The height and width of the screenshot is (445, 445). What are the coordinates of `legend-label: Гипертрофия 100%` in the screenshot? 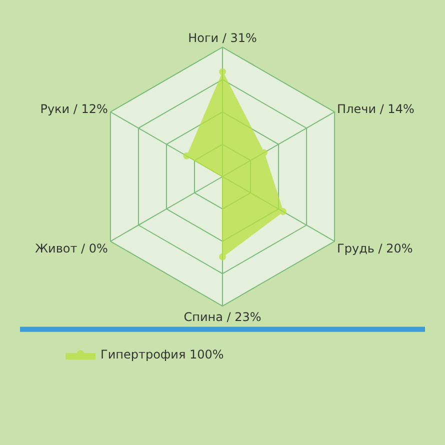 It's located at (162, 354).